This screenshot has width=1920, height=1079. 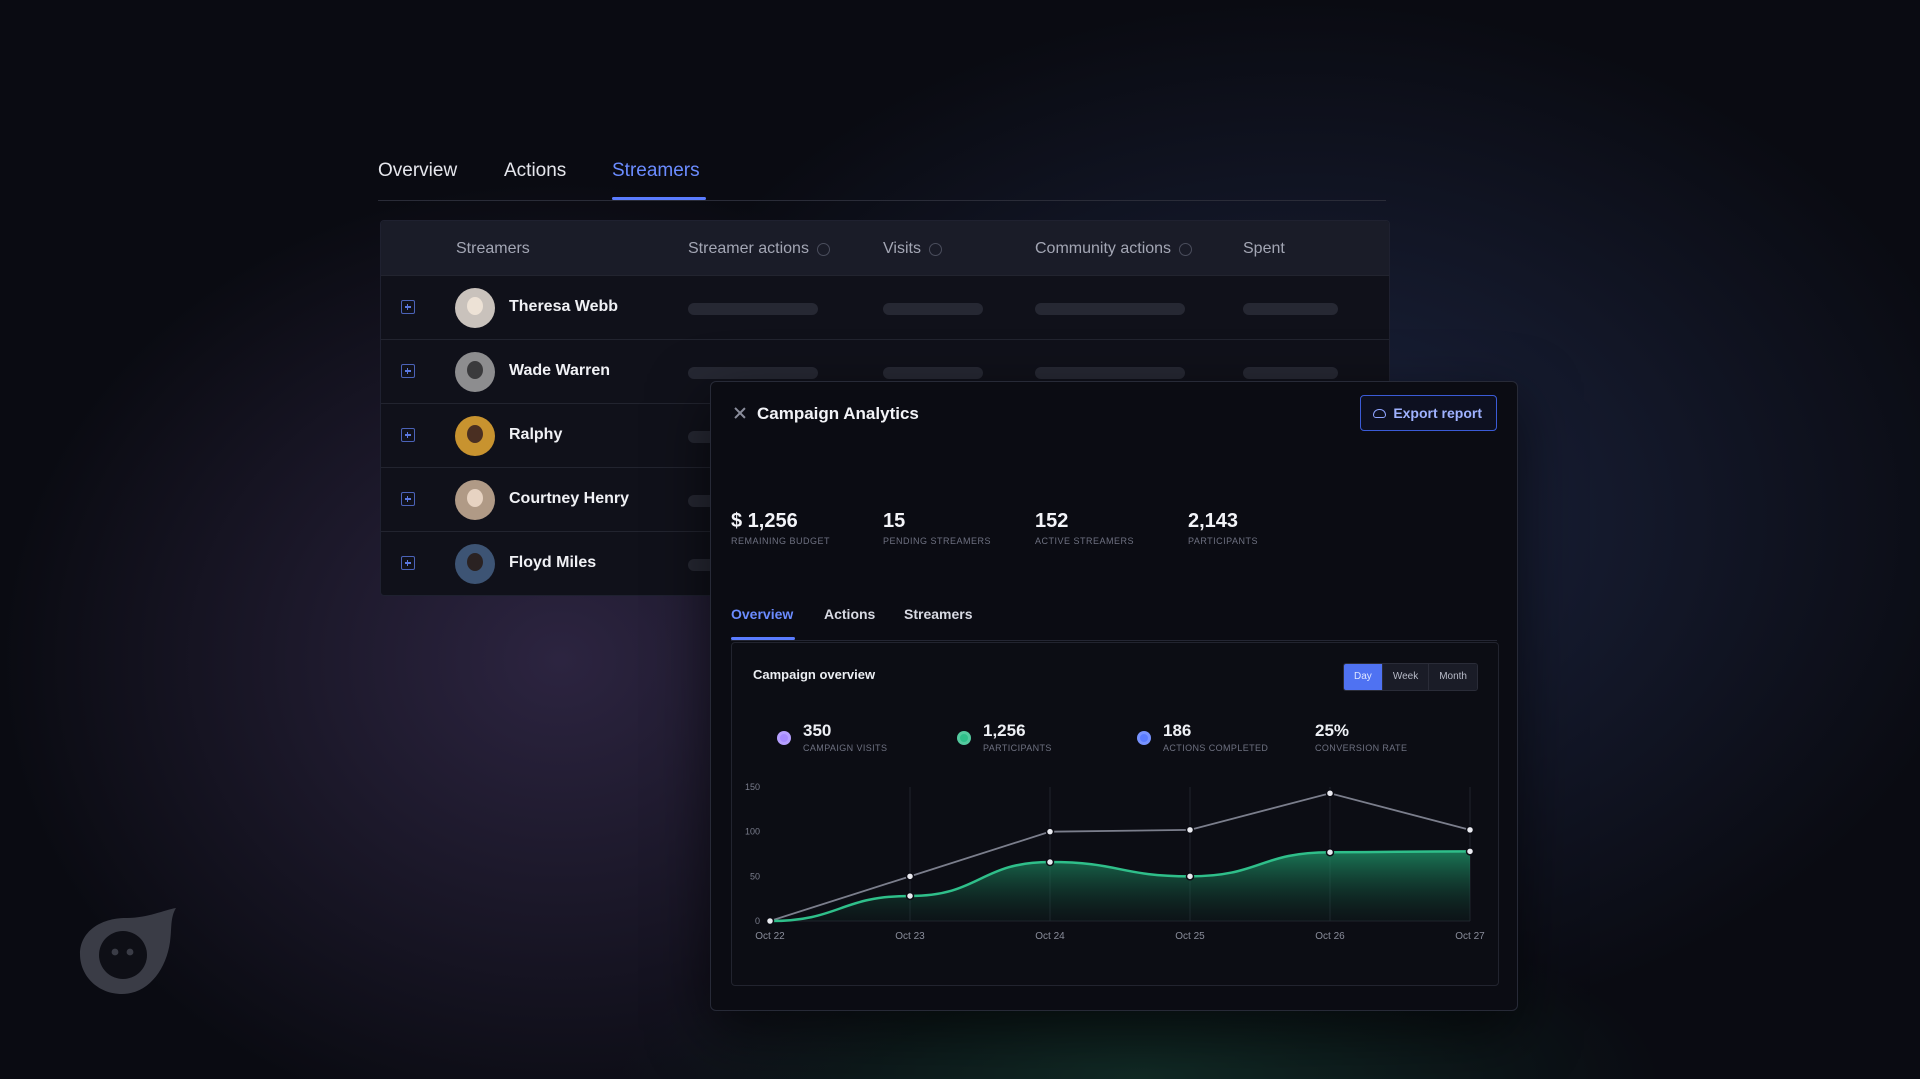 What do you see at coordinates (1330, 936) in the screenshot?
I see `x-tick-label: Oct 26` at bounding box center [1330, 936].